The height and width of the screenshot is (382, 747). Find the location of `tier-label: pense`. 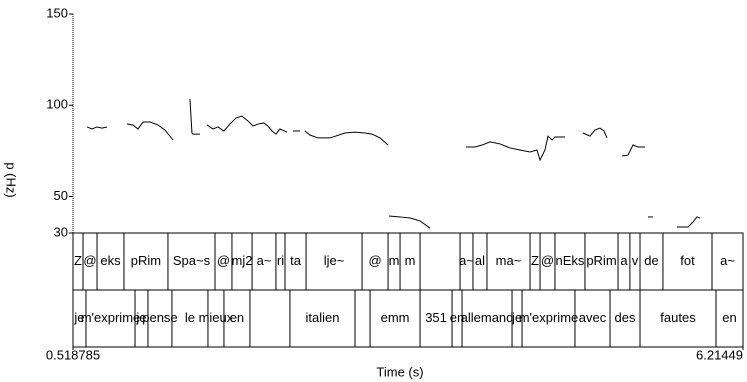

tier-label: pense is located at coordinates (159, 317).